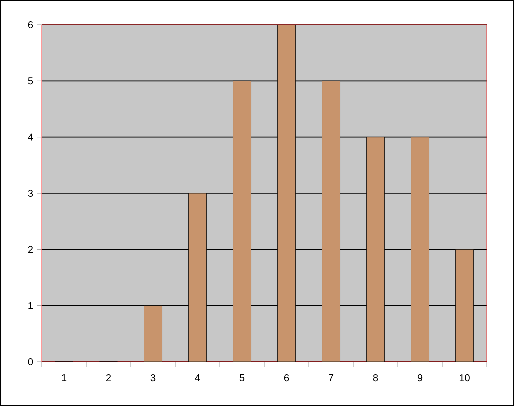 Image resolution: width=515 pixels, height=407 pixels. Describe the element at coordinates (31, 81) in the screenshot. I see `y-tick-label: 5` at that location.